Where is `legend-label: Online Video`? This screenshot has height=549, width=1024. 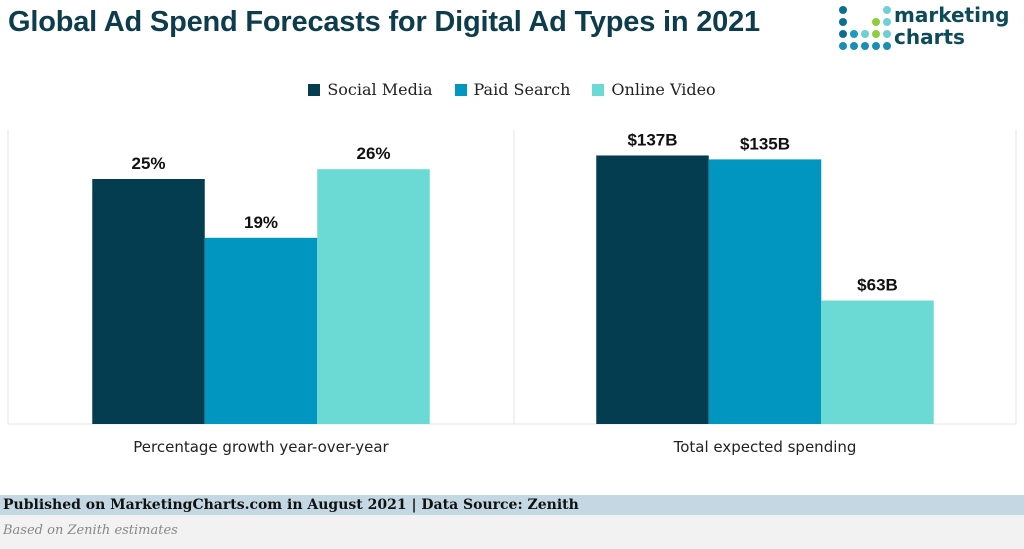 legend-label: Online Video is located at coordinates (663, 89).